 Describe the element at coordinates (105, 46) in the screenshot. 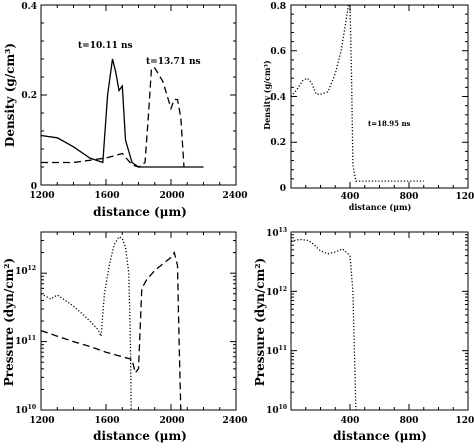

I see `series-label-t10: t=10.11 ns` at that location.